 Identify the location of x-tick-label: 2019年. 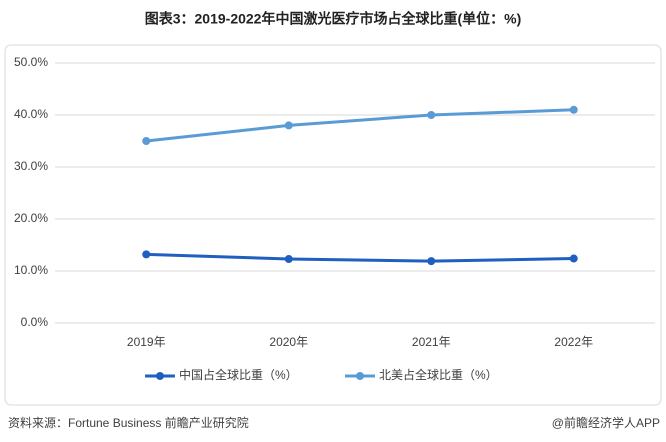
(146, 342).